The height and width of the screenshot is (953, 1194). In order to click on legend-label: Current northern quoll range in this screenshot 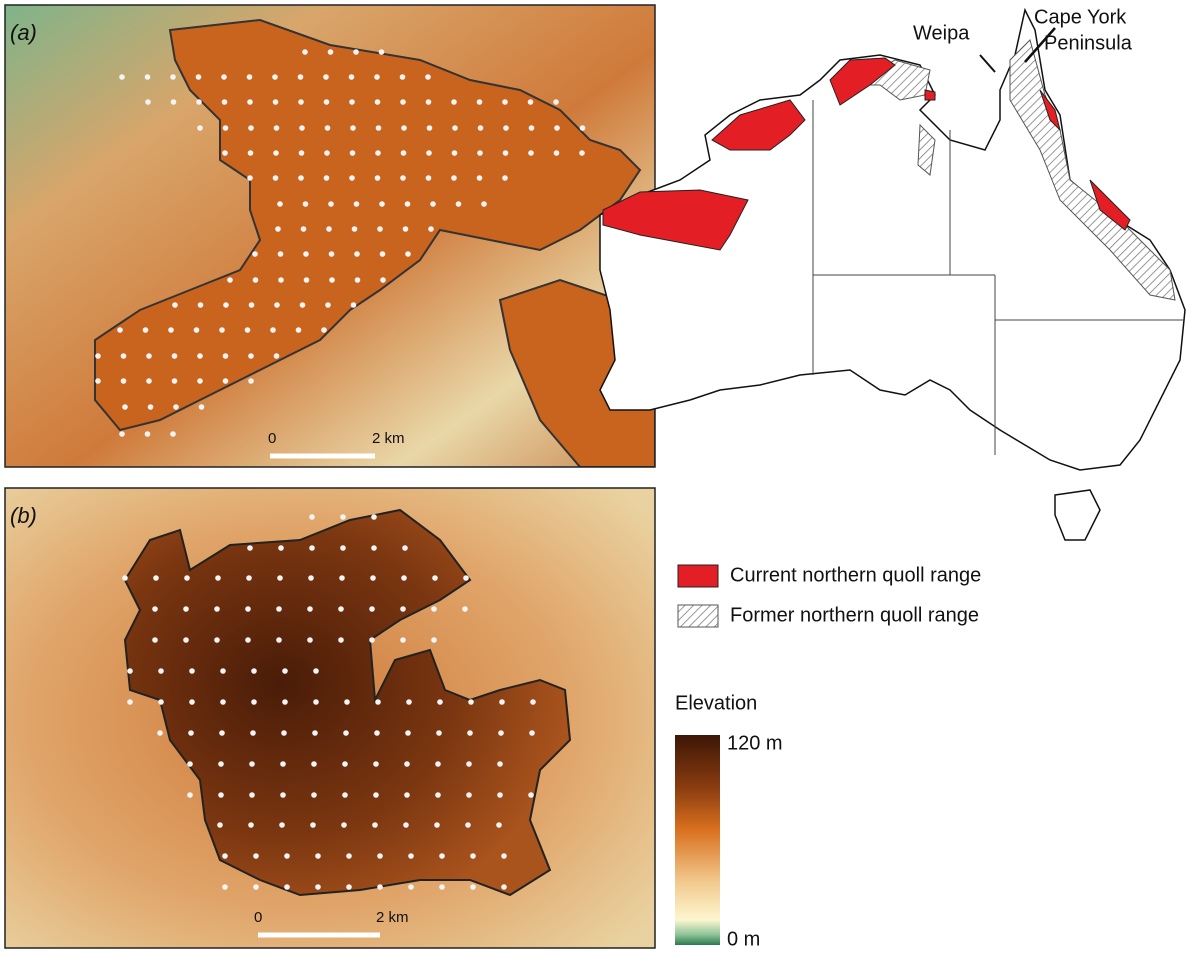, I will do `click(855, 575)`.